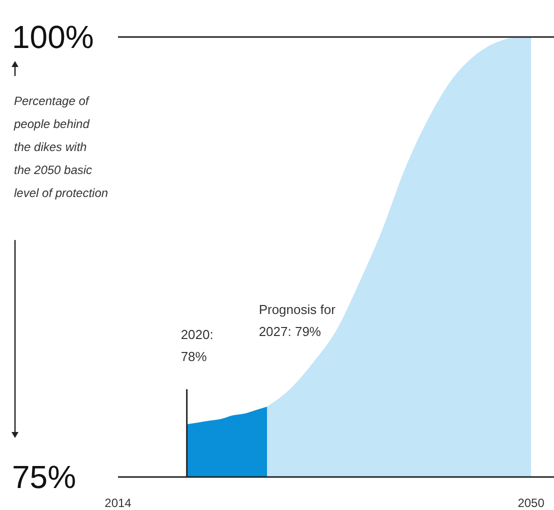 The image size is (554, 510). I want to click on x-tick-label: 2014, so click(118, 503).